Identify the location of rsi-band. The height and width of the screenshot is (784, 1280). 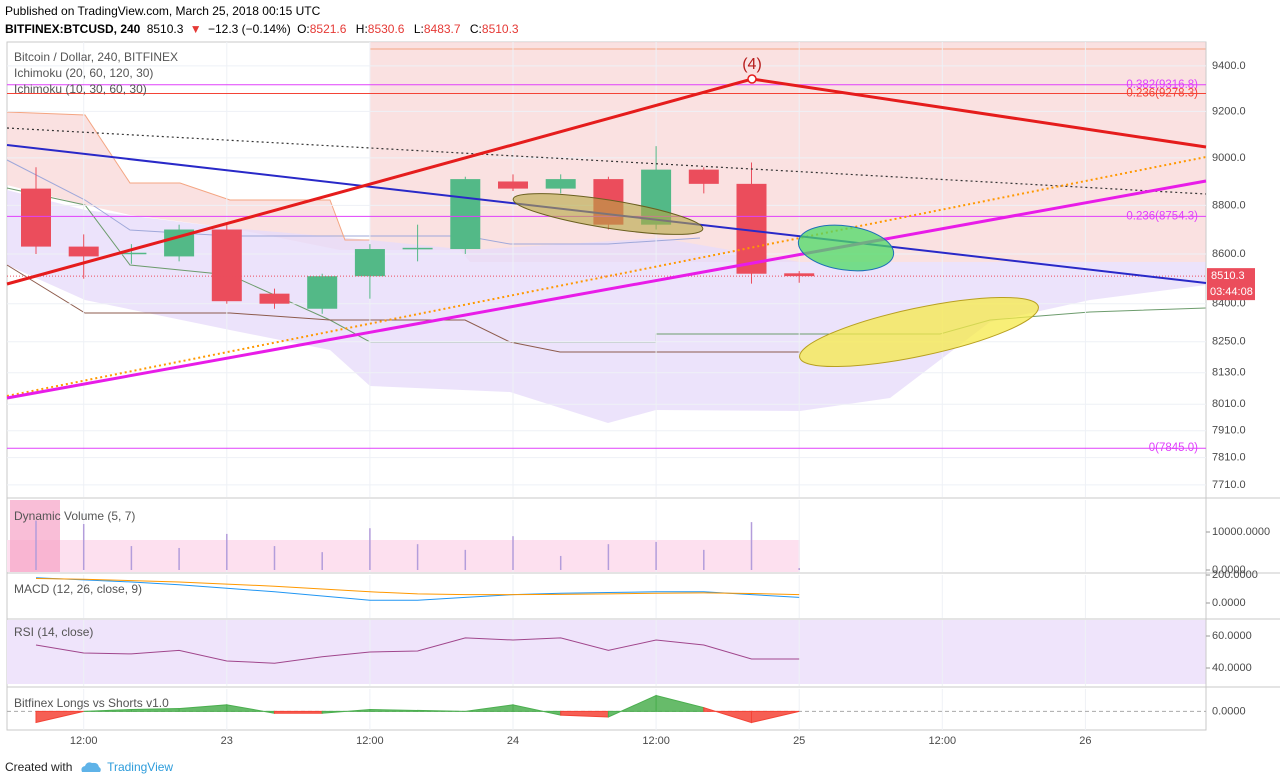
(606, 652).